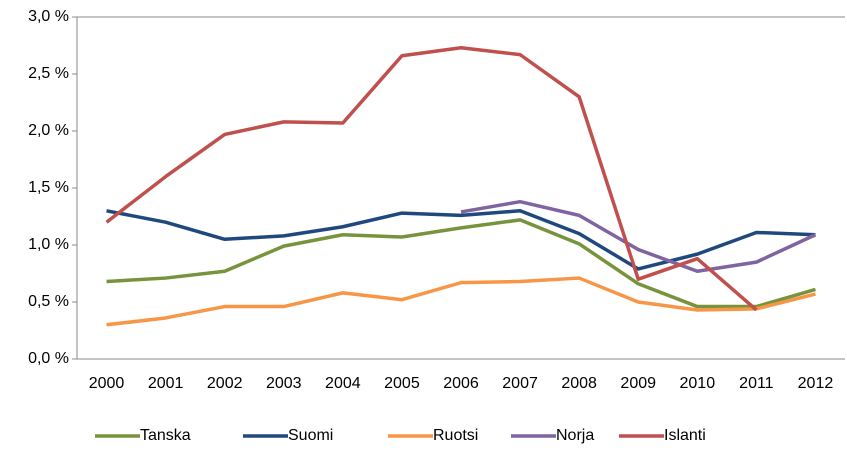 This screenshot has height=452, width=847. Describe the element at coordinates (107, 383) in the screenshot. I see `x-tick-label: 2000` at that location.